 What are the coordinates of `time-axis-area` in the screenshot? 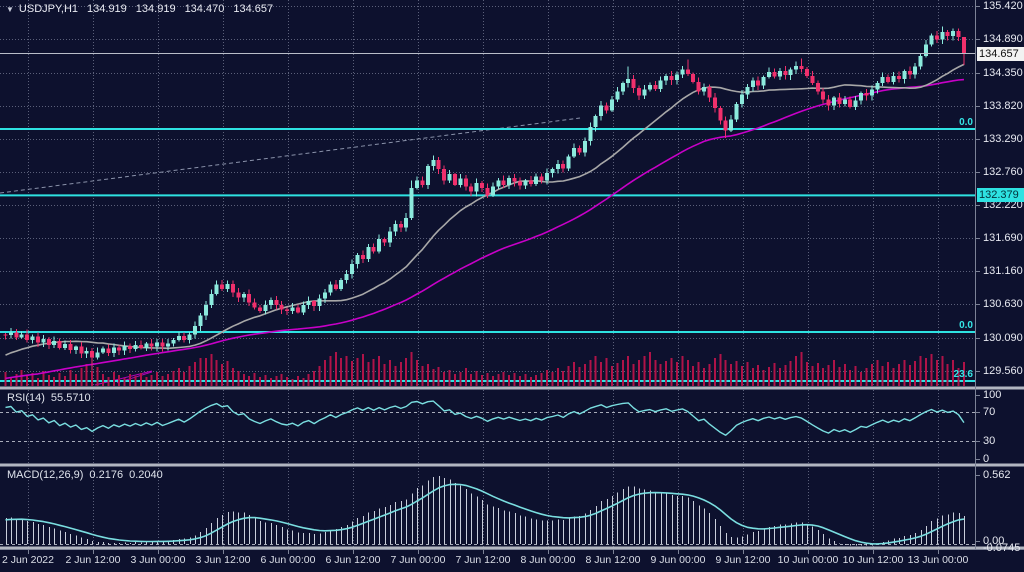 It's located at (512, 560).